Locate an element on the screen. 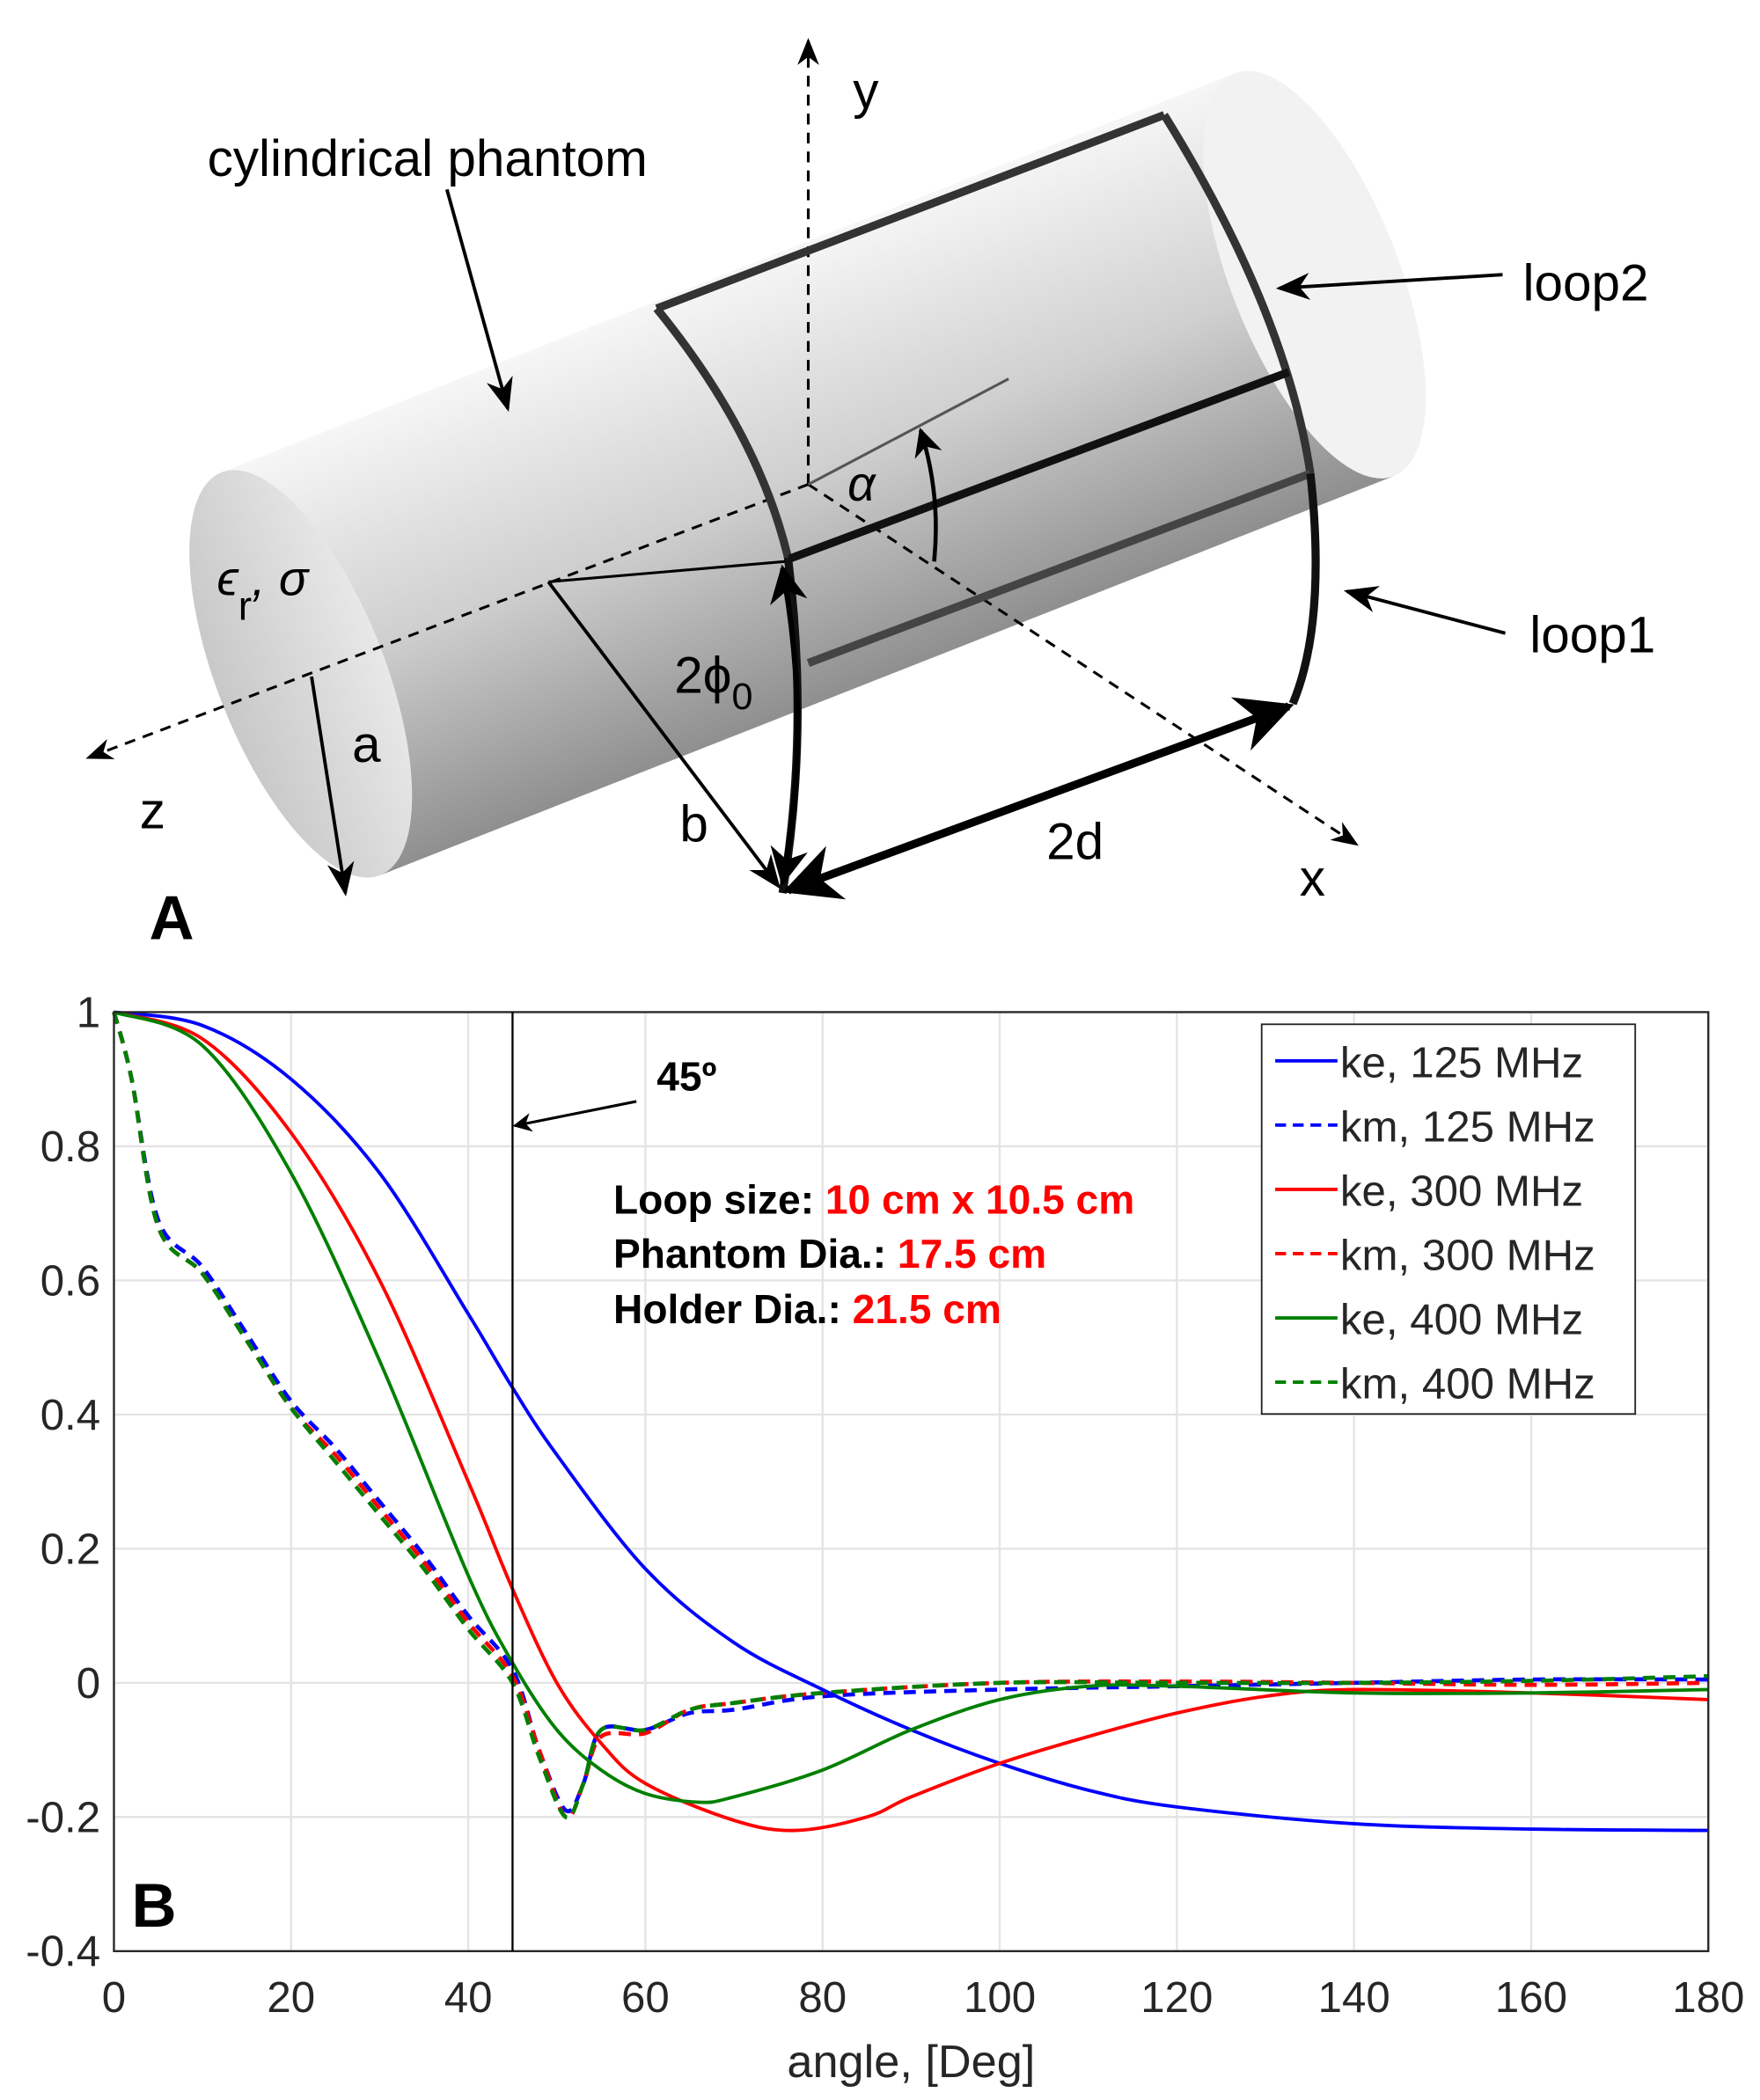 The width and height of the screenshot is (1760, 2100). dimension-2phi-arrow is located at coordinates (789, 726).